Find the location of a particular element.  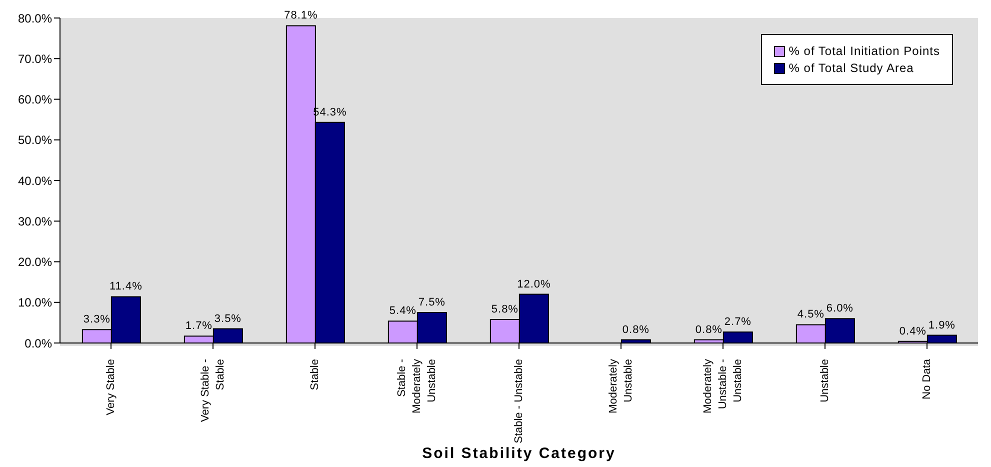

x-tick-label: Unstable is located at coordinates (824, 380).